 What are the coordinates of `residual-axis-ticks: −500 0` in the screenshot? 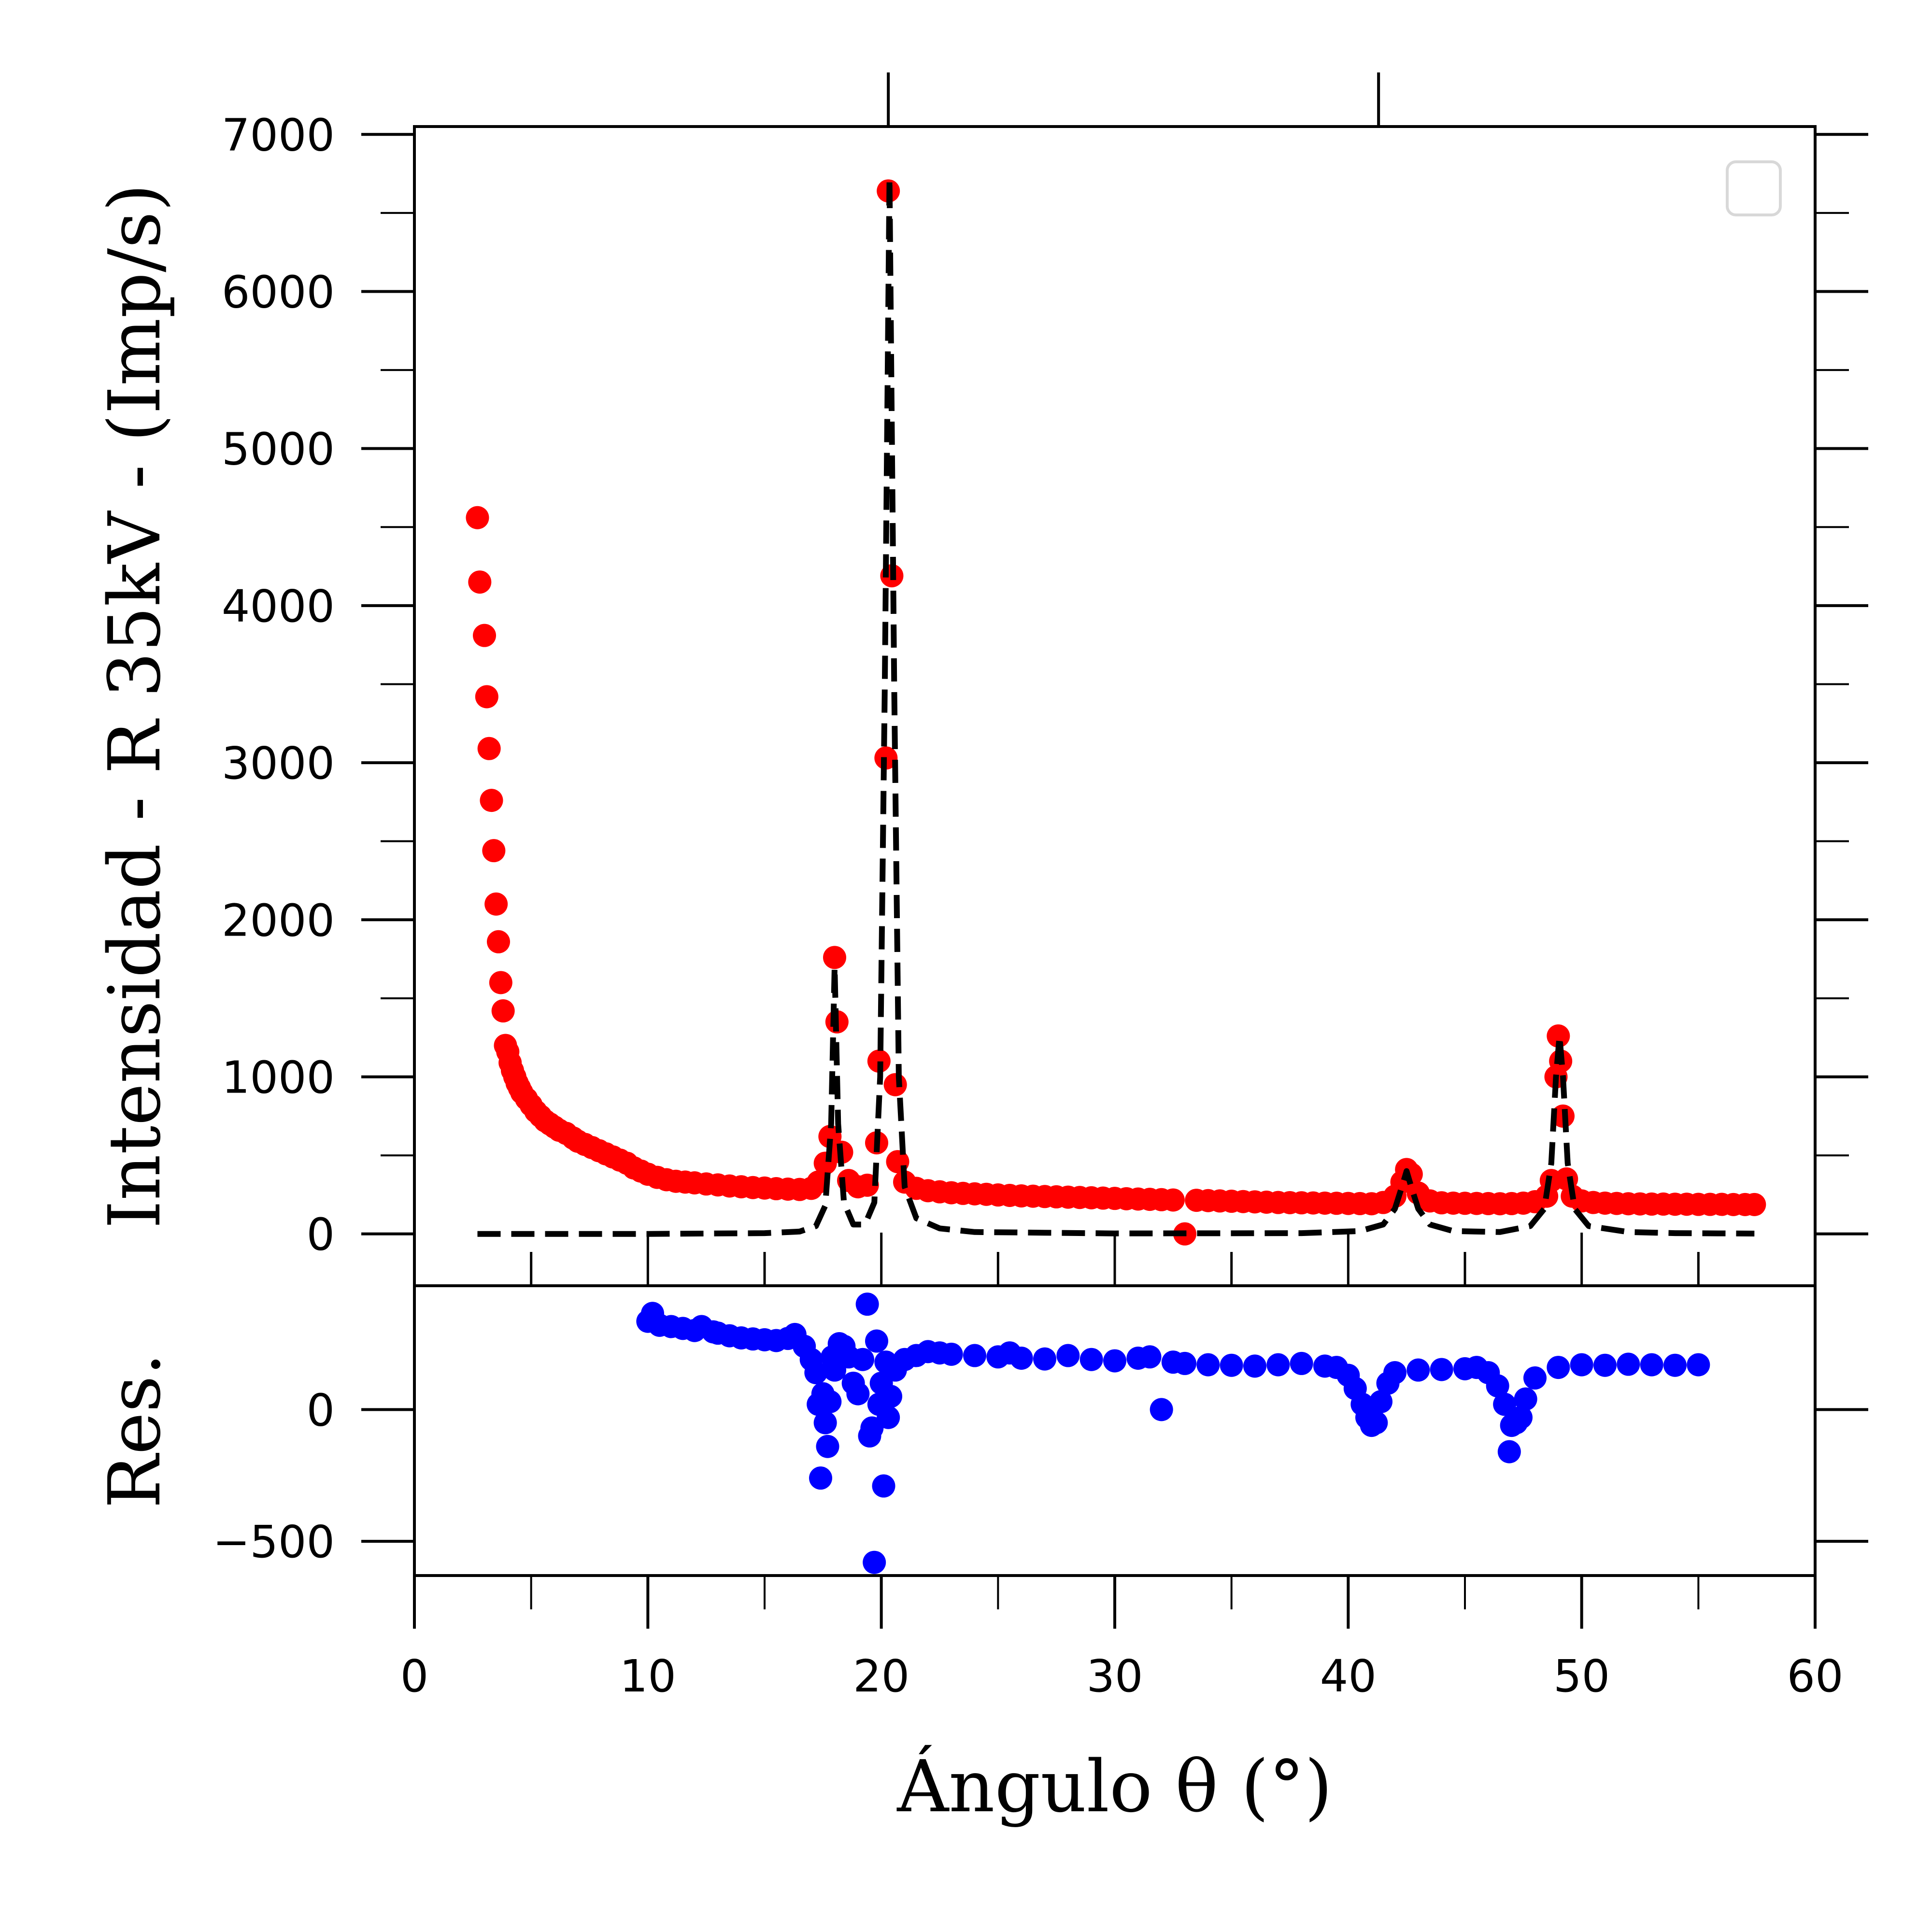 It's located at (1040, 1476).